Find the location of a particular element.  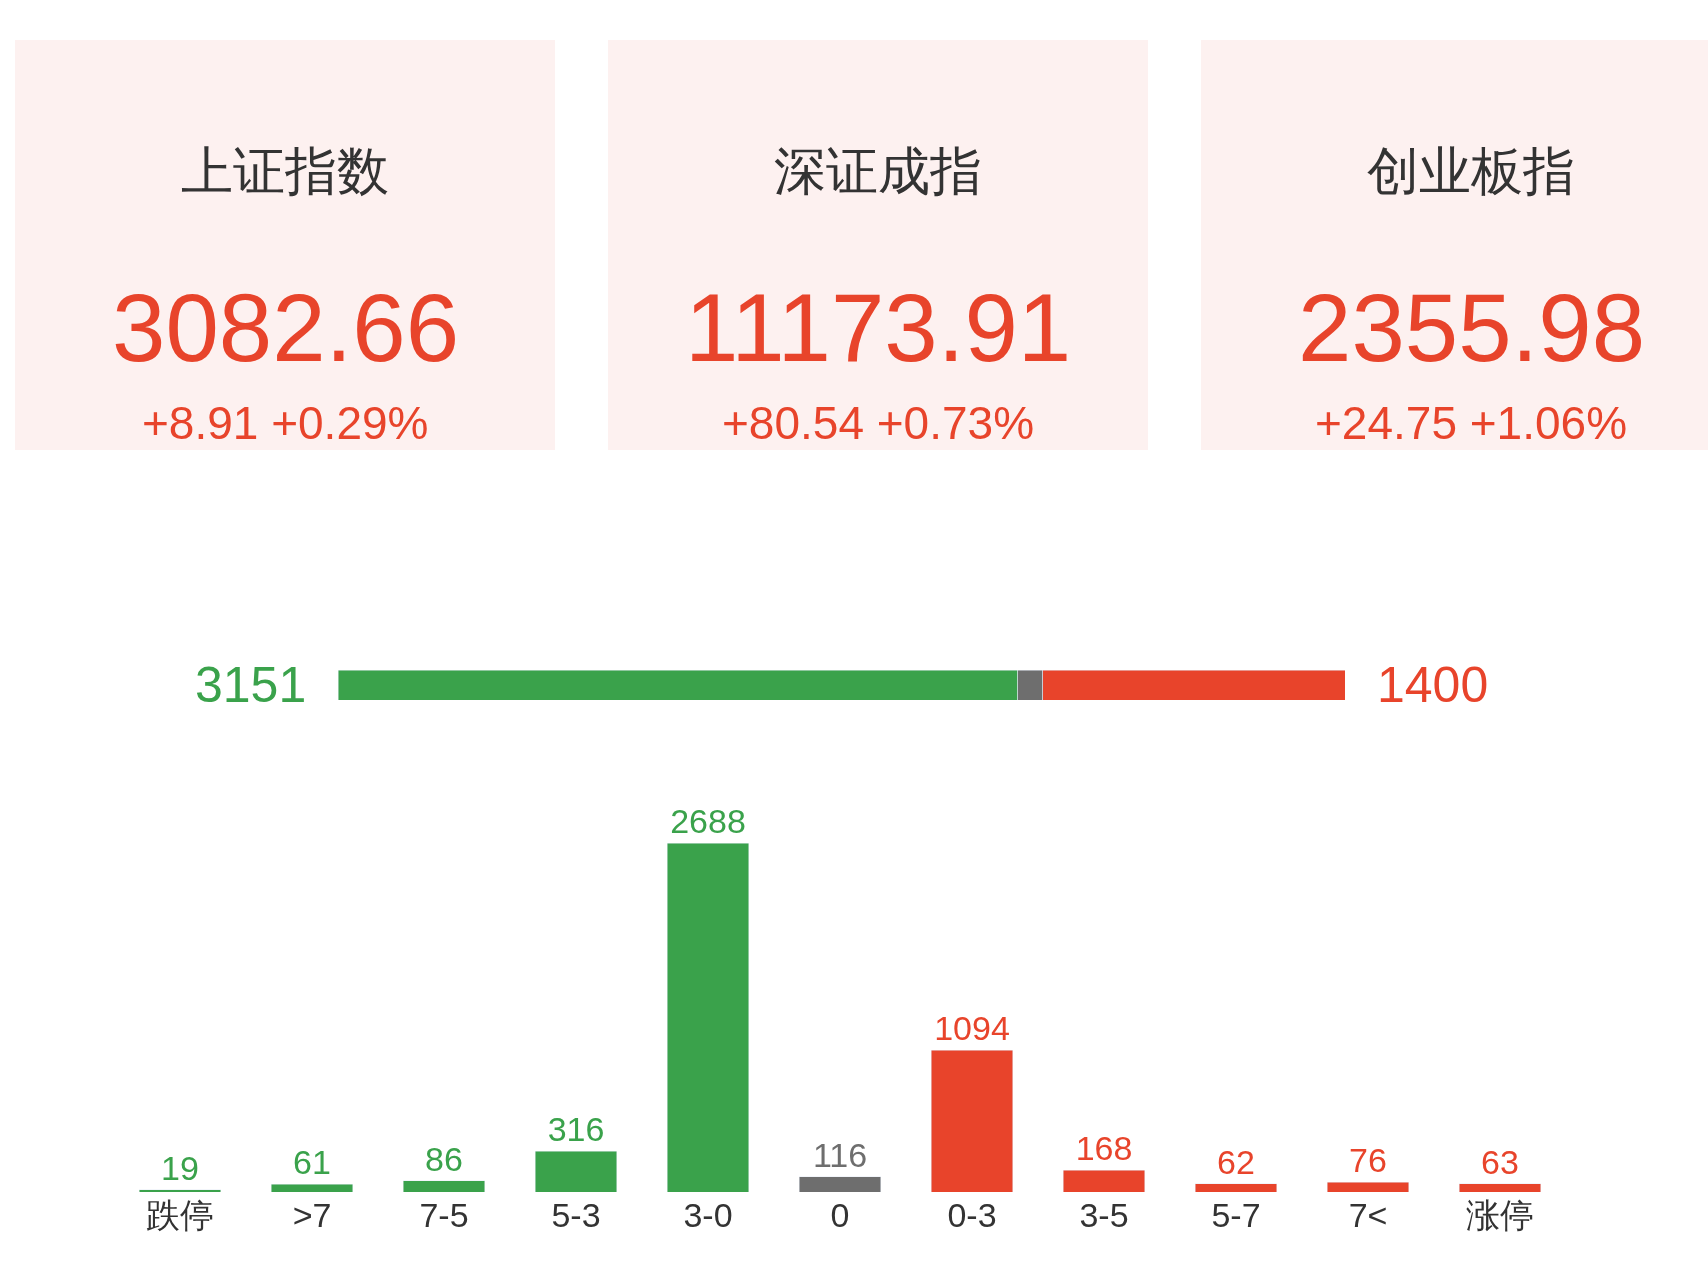

data-label: 168 is located at coordinates (1104, 1148).